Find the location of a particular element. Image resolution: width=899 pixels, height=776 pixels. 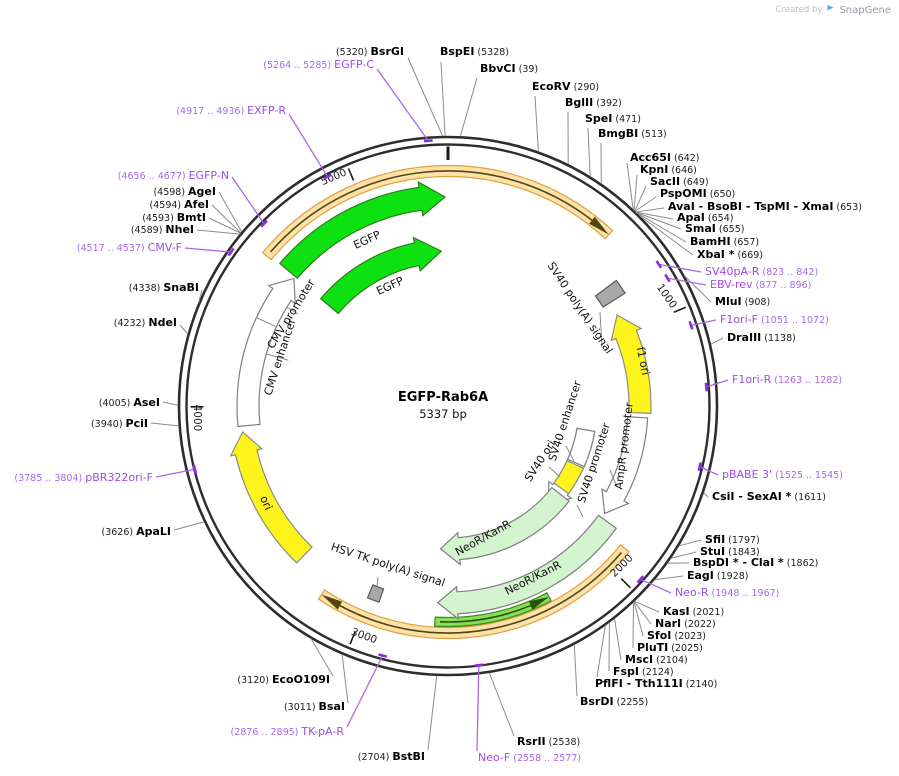

enzyme-label-stui: StuI (1843) is located at coordinates (730, 551).